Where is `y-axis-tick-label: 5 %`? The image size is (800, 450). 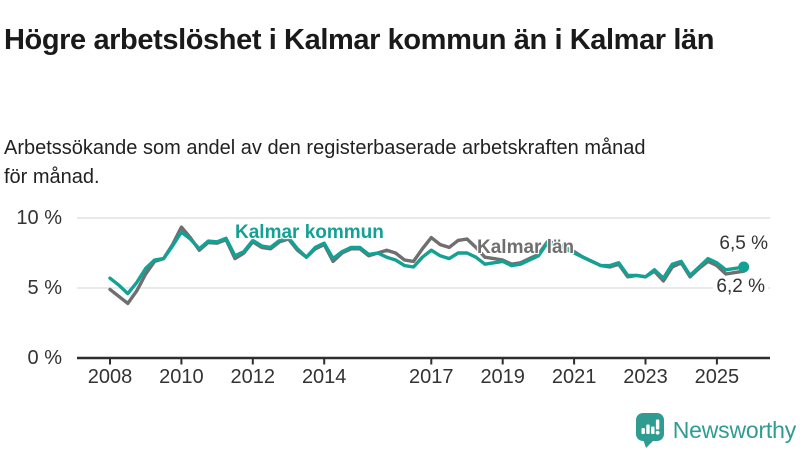
y-axis-tick-label: 5 % is located at coordinates (44, 288).